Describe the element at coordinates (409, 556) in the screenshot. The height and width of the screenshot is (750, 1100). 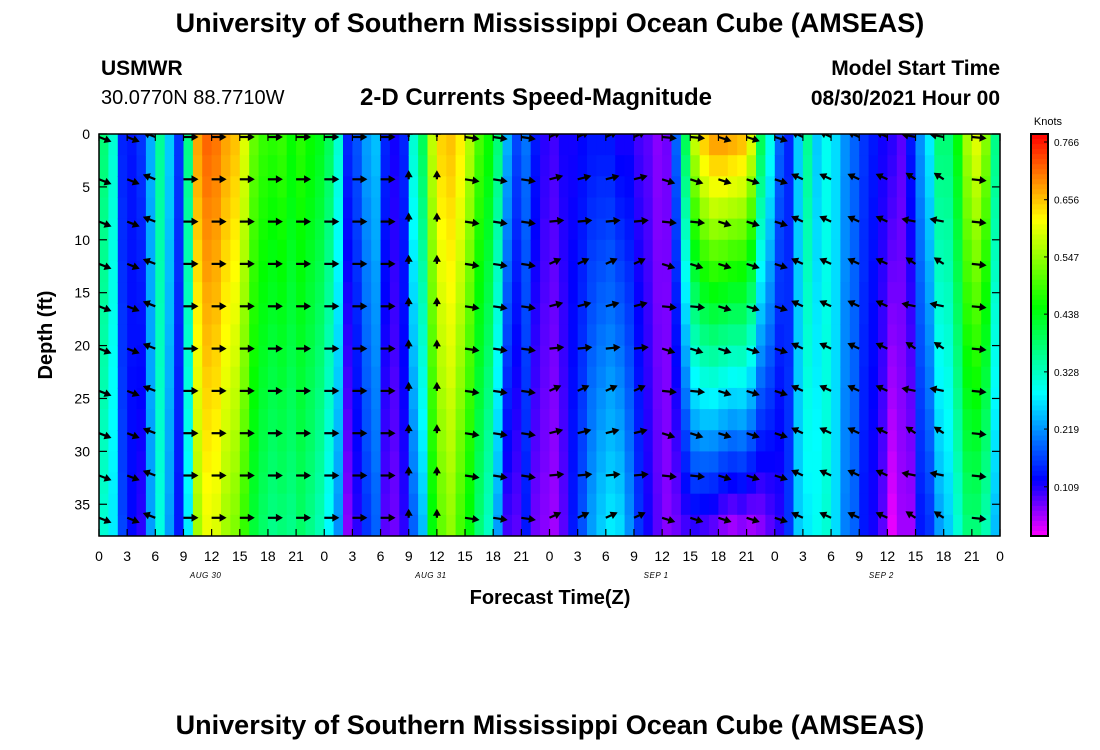
I see `x-tick-label: 9` at that location.